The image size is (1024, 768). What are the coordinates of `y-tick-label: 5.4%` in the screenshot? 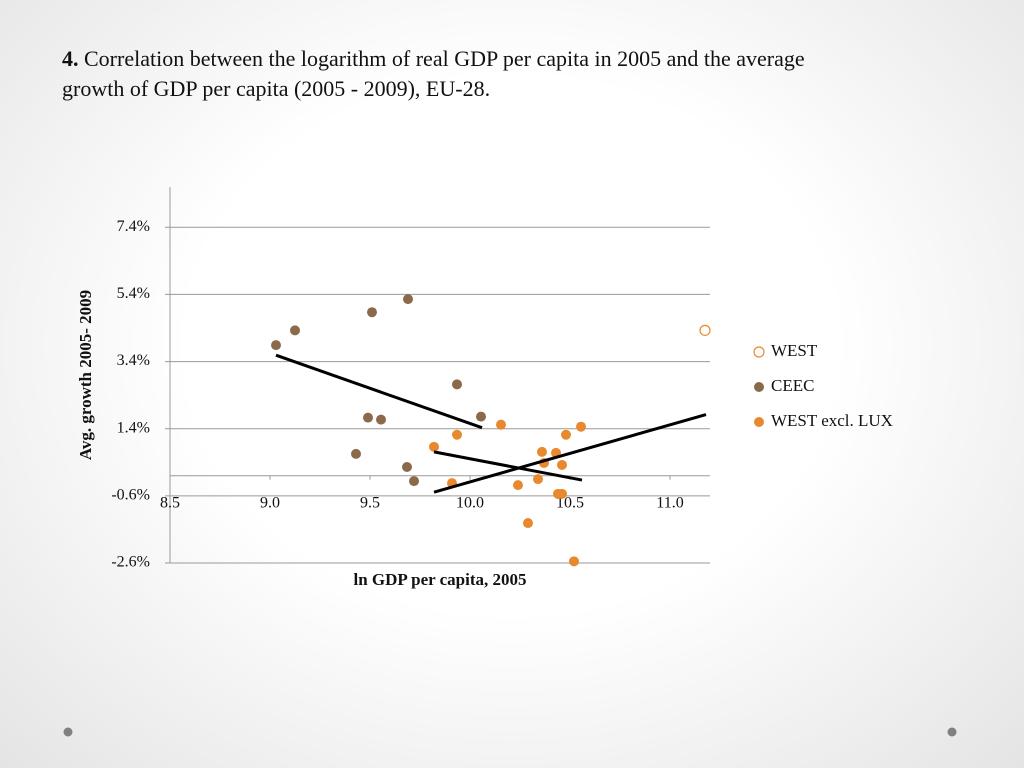 It's located at (133, 293).